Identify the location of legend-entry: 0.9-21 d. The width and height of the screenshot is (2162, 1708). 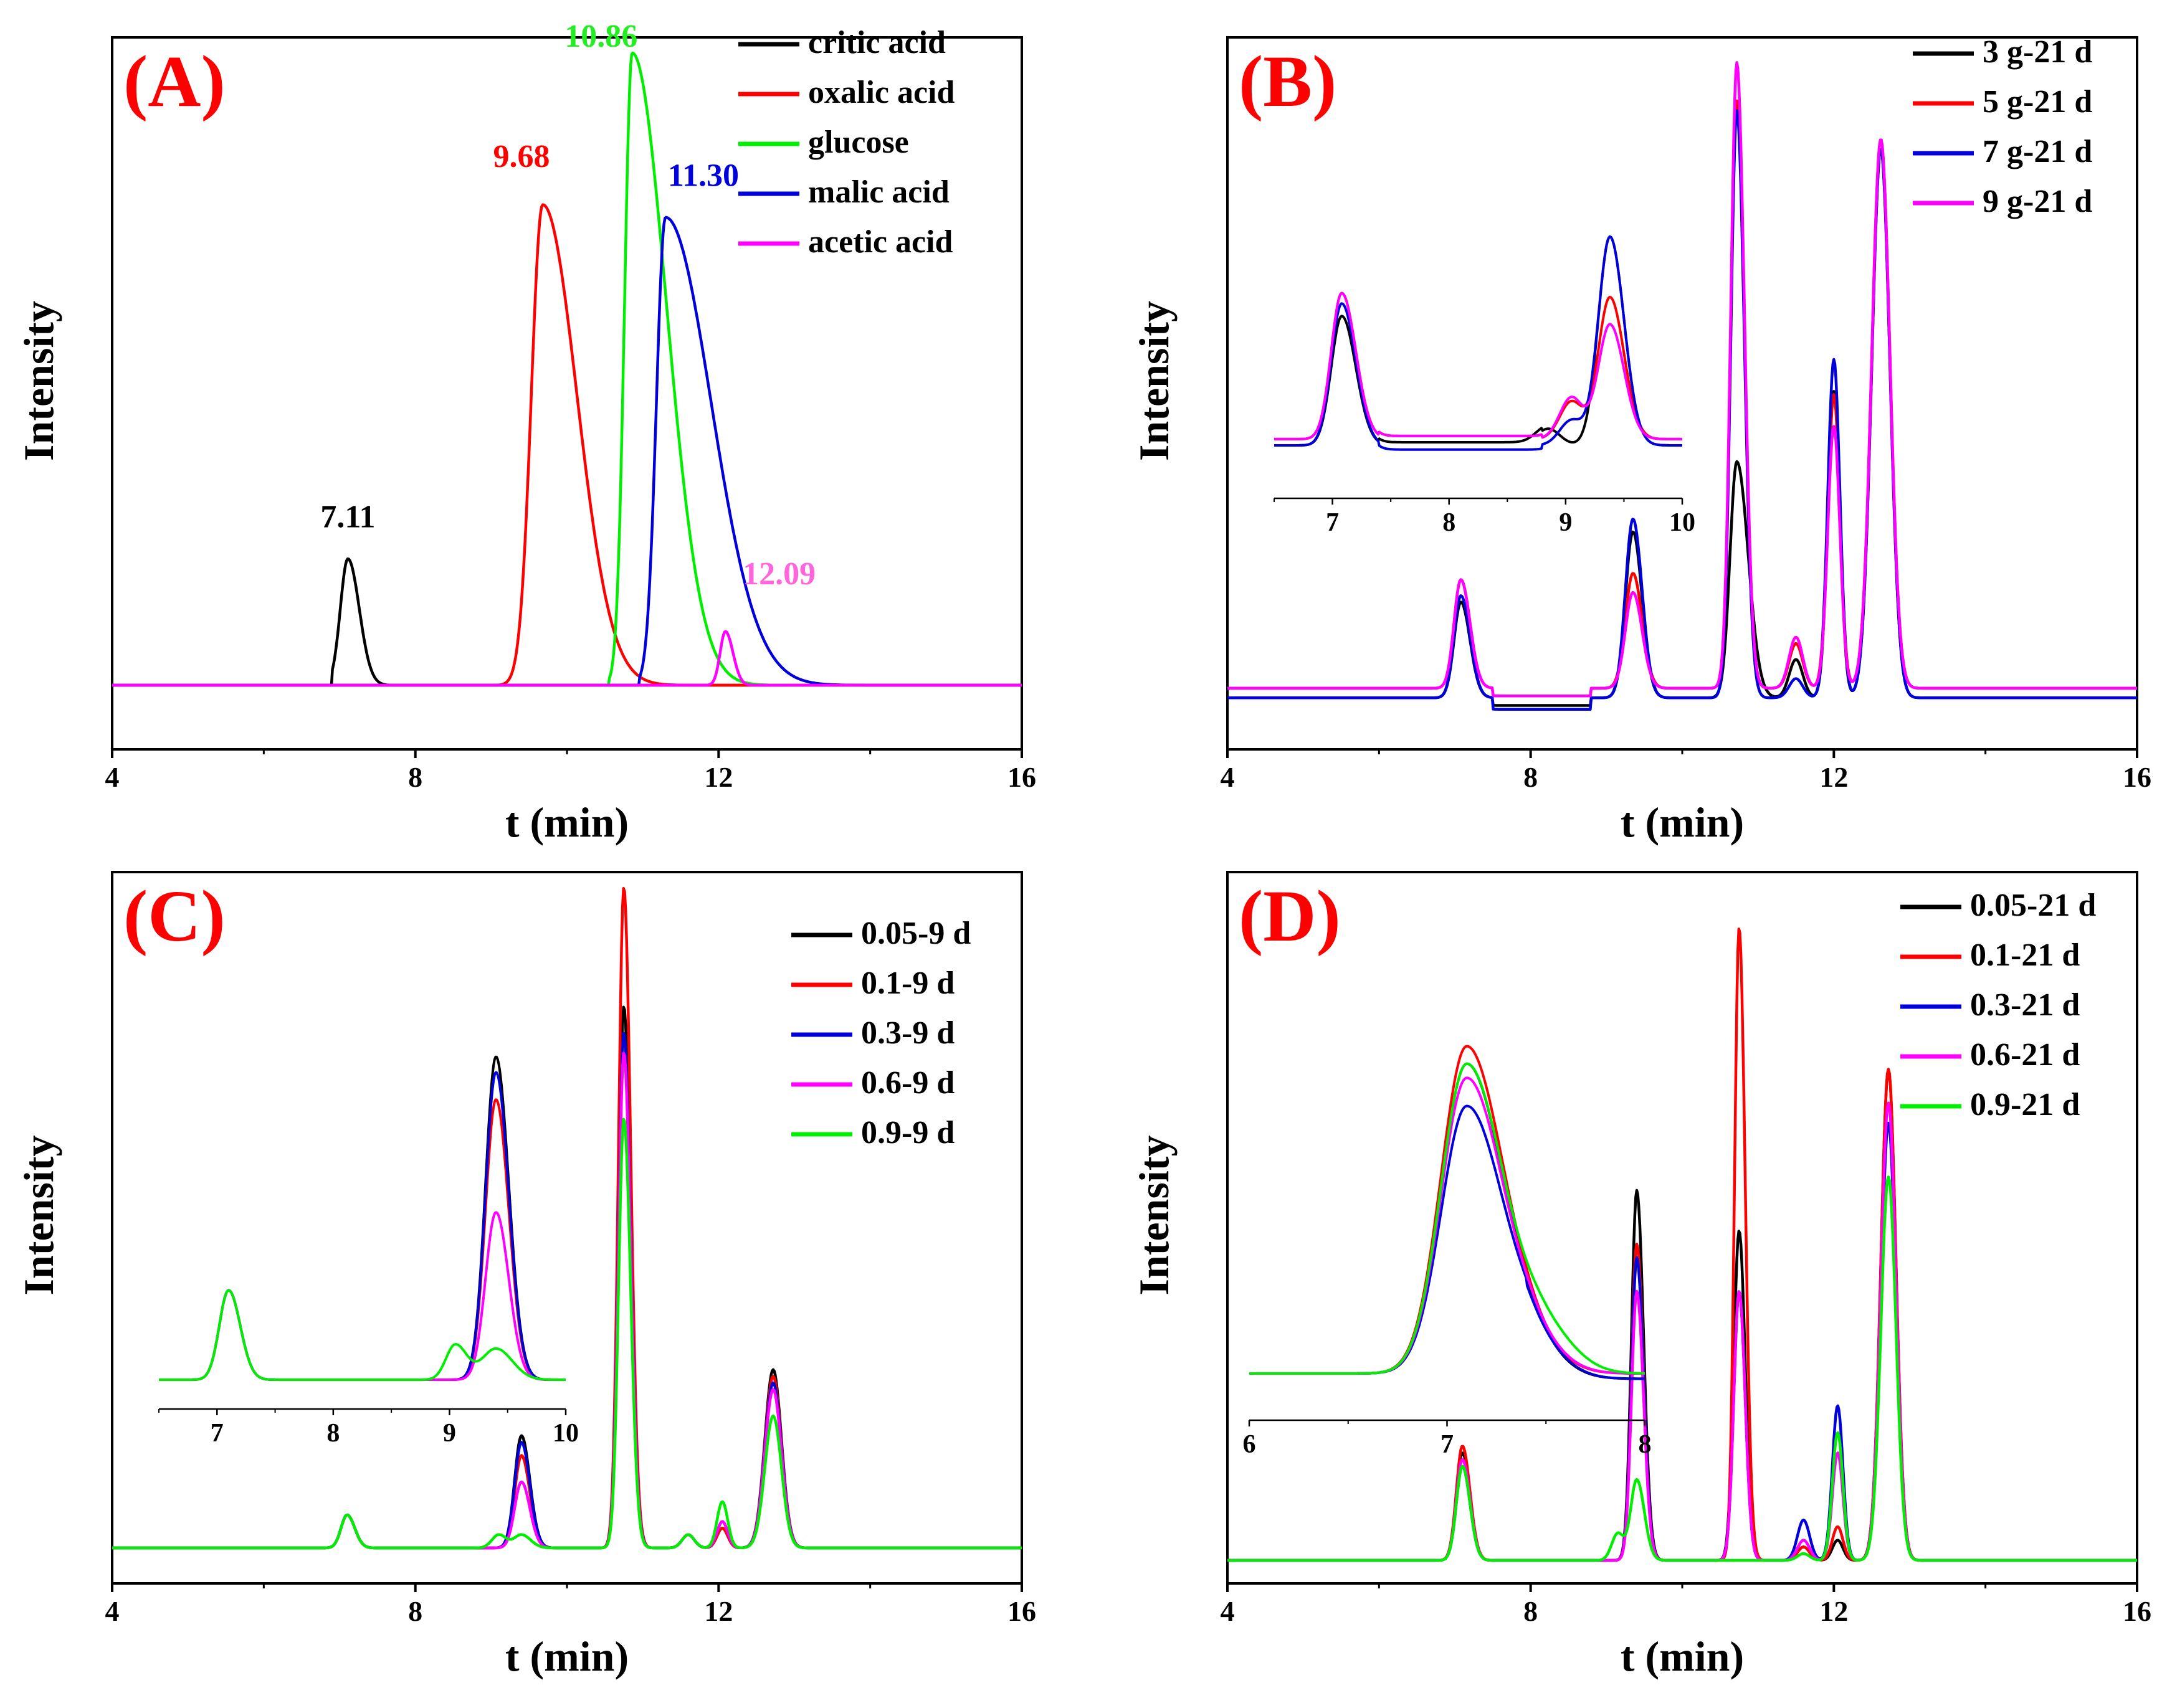
(2025, 1104).